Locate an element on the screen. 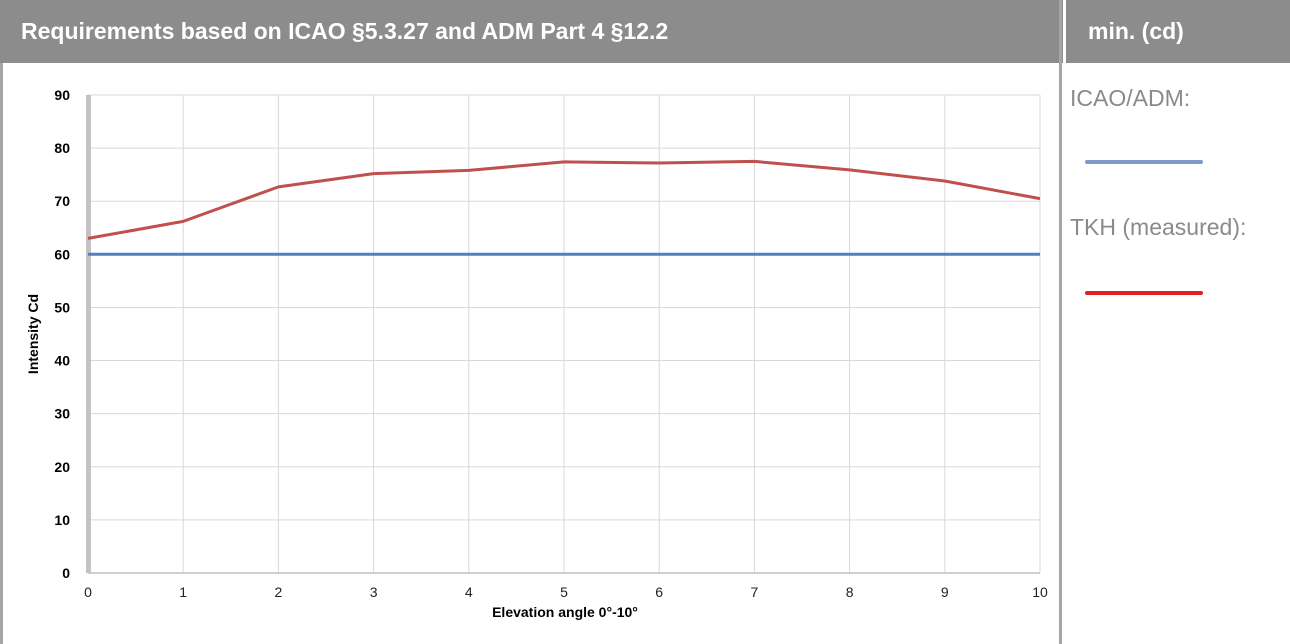 This screenshot has width=1290, height=644. y-tick-labels: 0 10 20 30 40 50 60 70 80 90 is located at coordinates (62, 334).